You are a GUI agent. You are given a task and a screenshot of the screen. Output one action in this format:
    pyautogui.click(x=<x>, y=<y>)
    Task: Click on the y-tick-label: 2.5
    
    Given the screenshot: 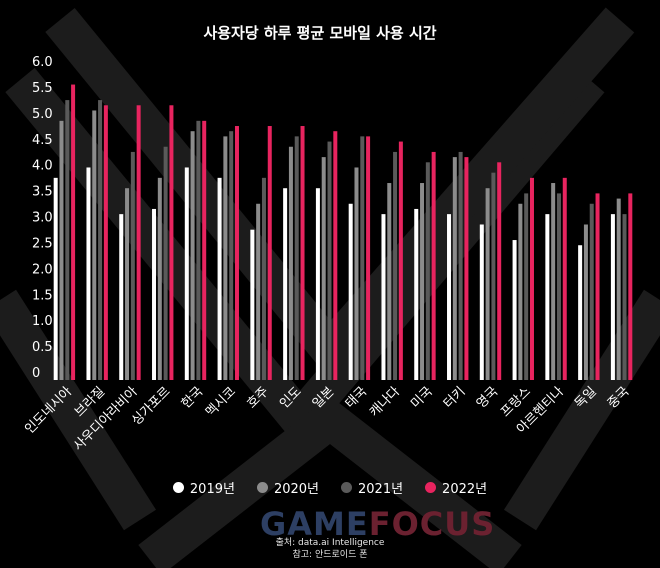 What is the action you would take?
    pyautogui.click(x=42, y=243)
    